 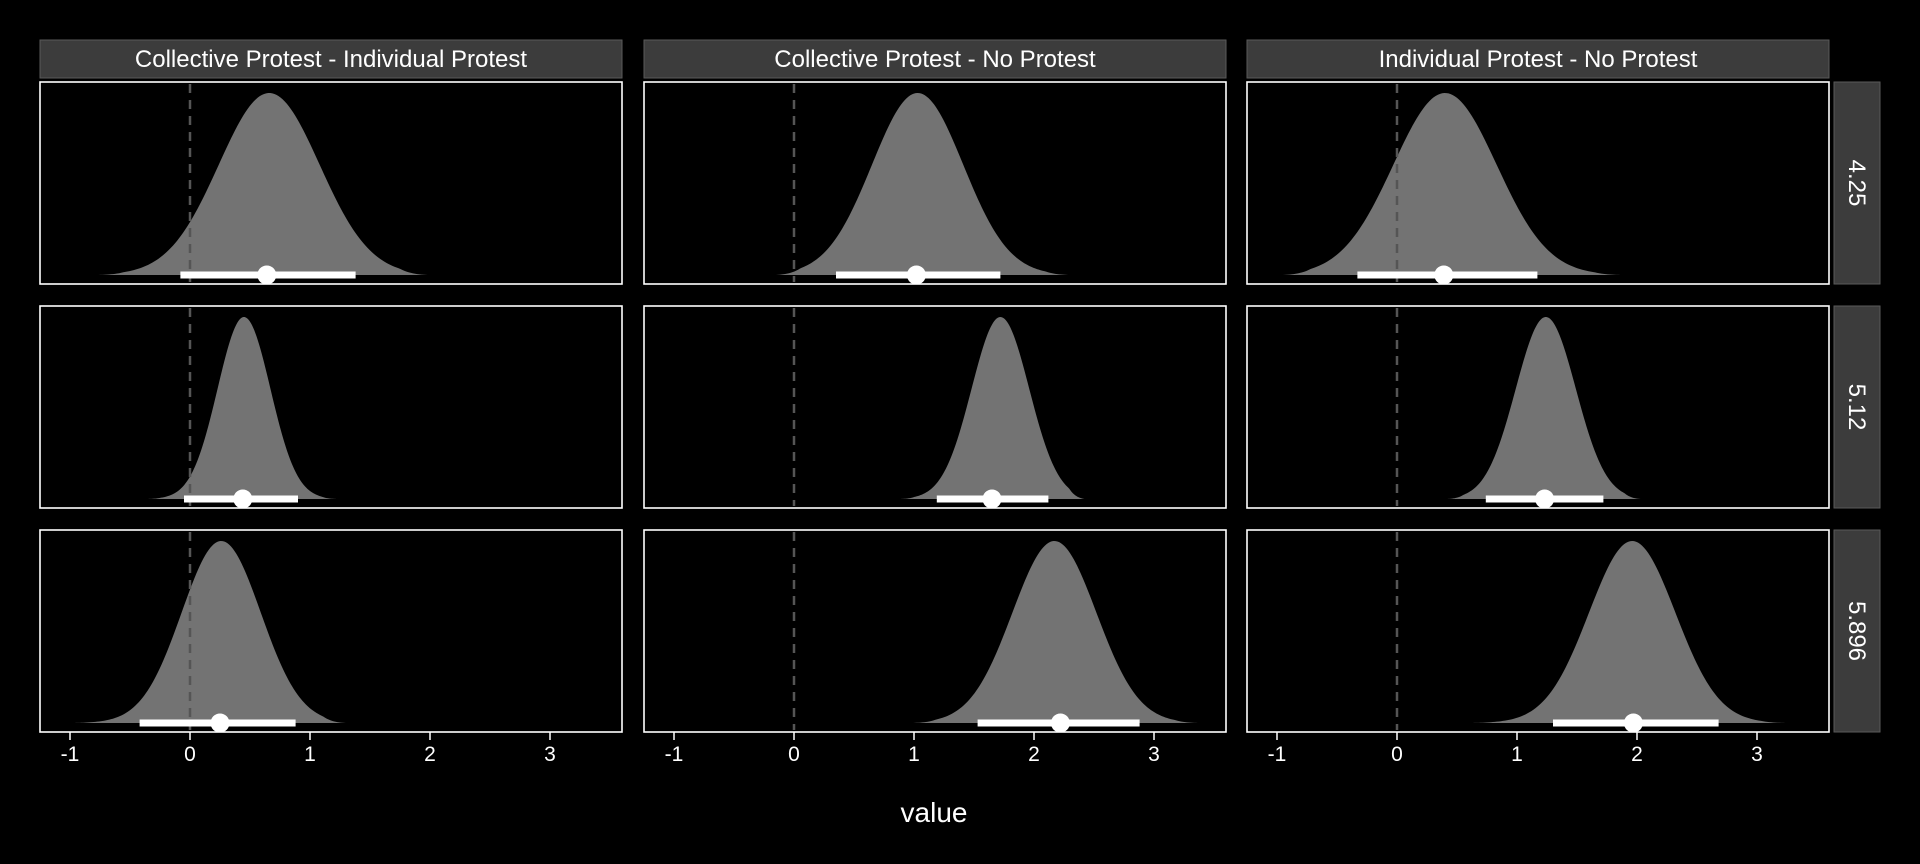 I want to click on row-strip-label: 5.896, so click(x=1856, y=631).